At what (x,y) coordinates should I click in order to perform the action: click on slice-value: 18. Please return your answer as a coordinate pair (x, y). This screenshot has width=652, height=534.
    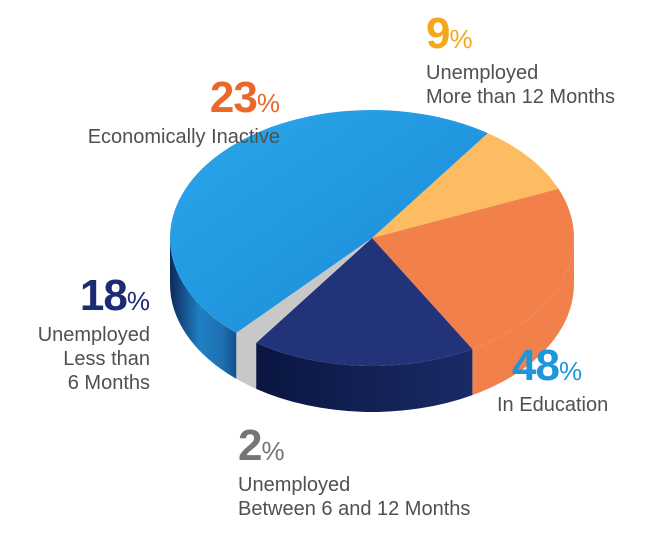
    Looking at the image, I should click on (103, 295).